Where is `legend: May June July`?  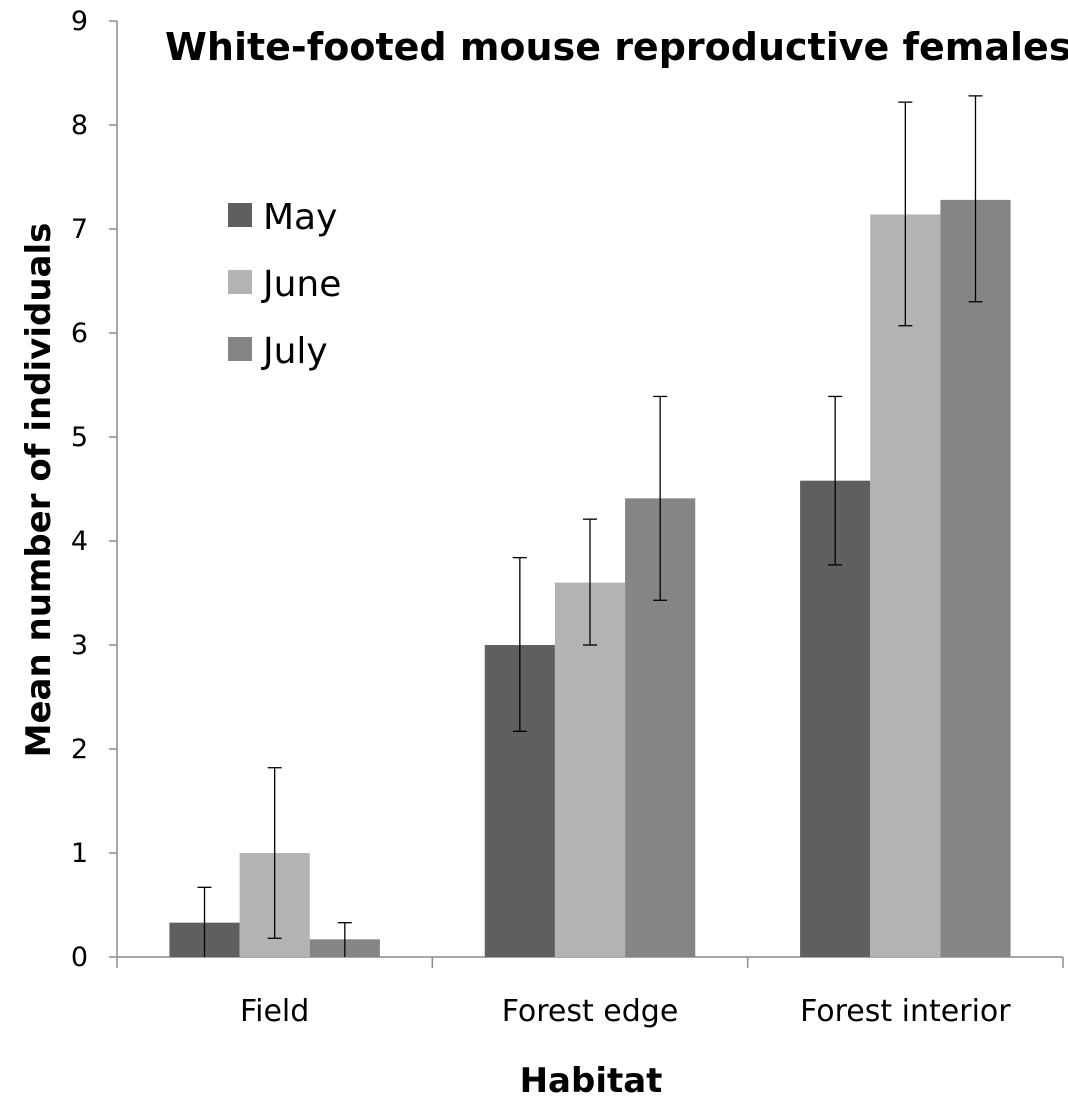 legend: May June July is located at coordinates (284, 284).